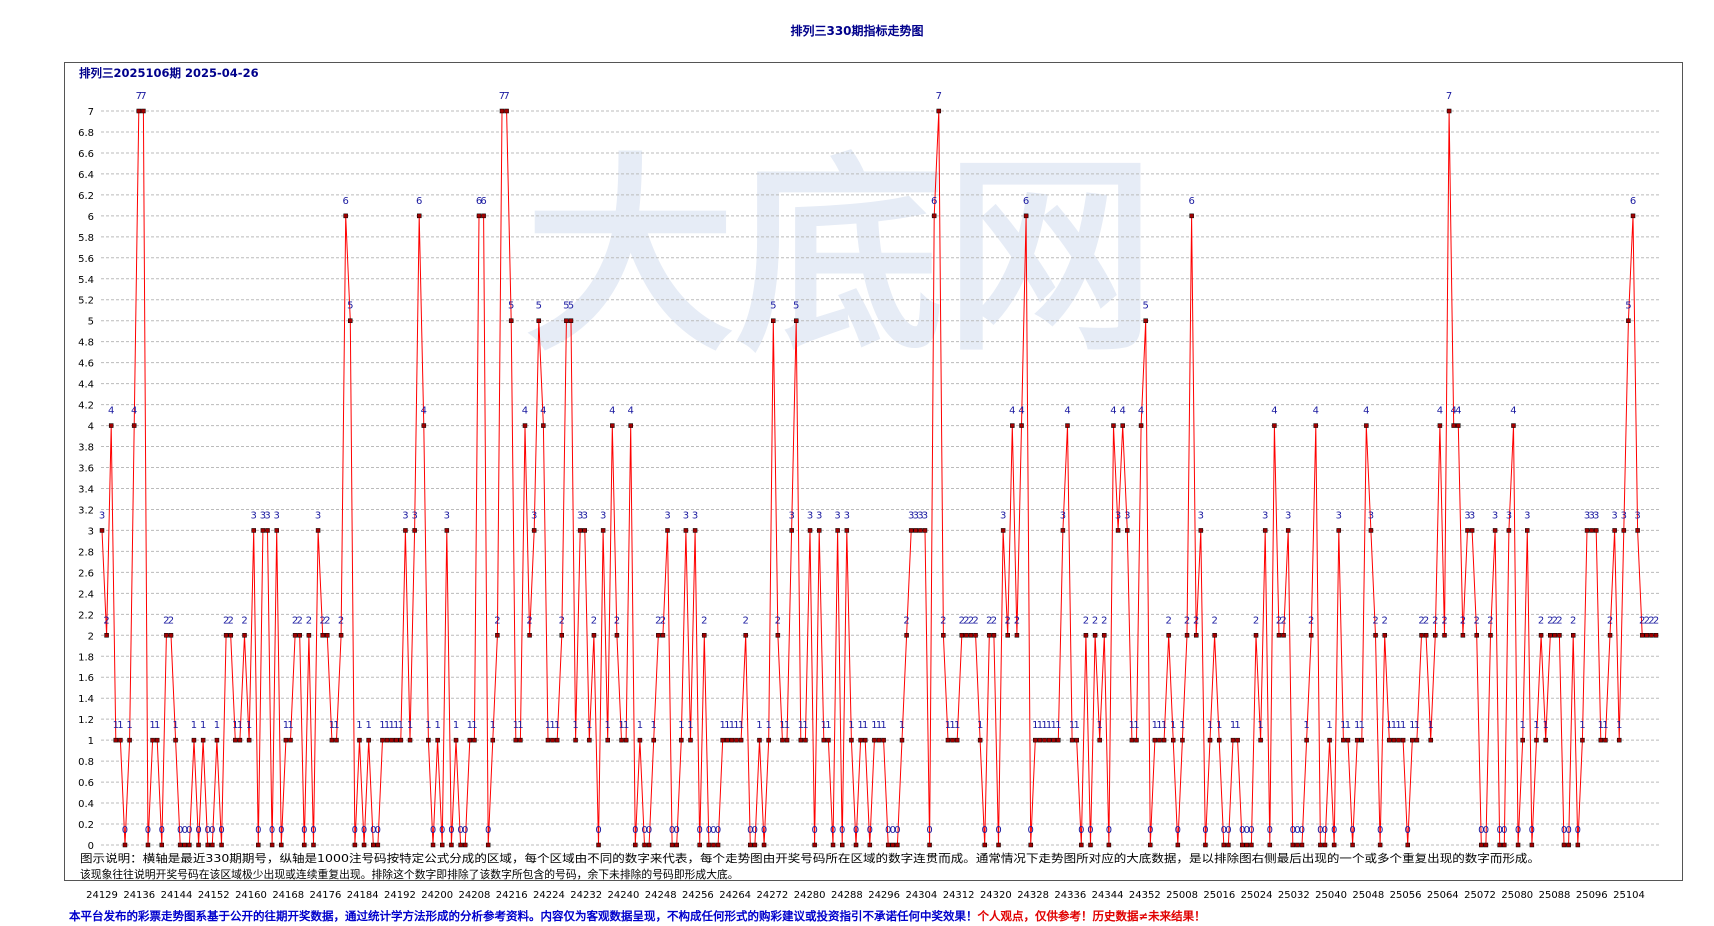 Image resolution: width=1714 pixels, height=926 pixels. I want to click on y-tick-label: 0, so click(91, 846).